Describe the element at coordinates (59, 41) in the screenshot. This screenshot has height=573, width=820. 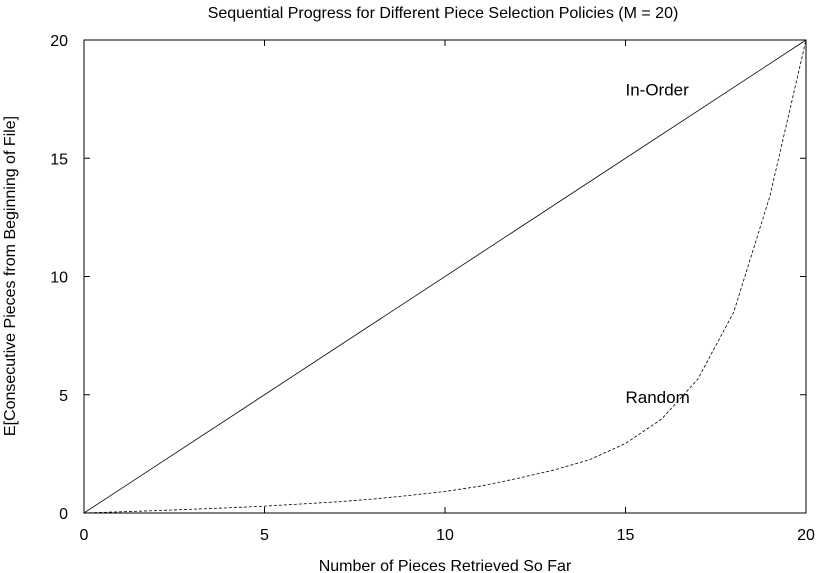
I see `y-tick-label: 20` at that location.